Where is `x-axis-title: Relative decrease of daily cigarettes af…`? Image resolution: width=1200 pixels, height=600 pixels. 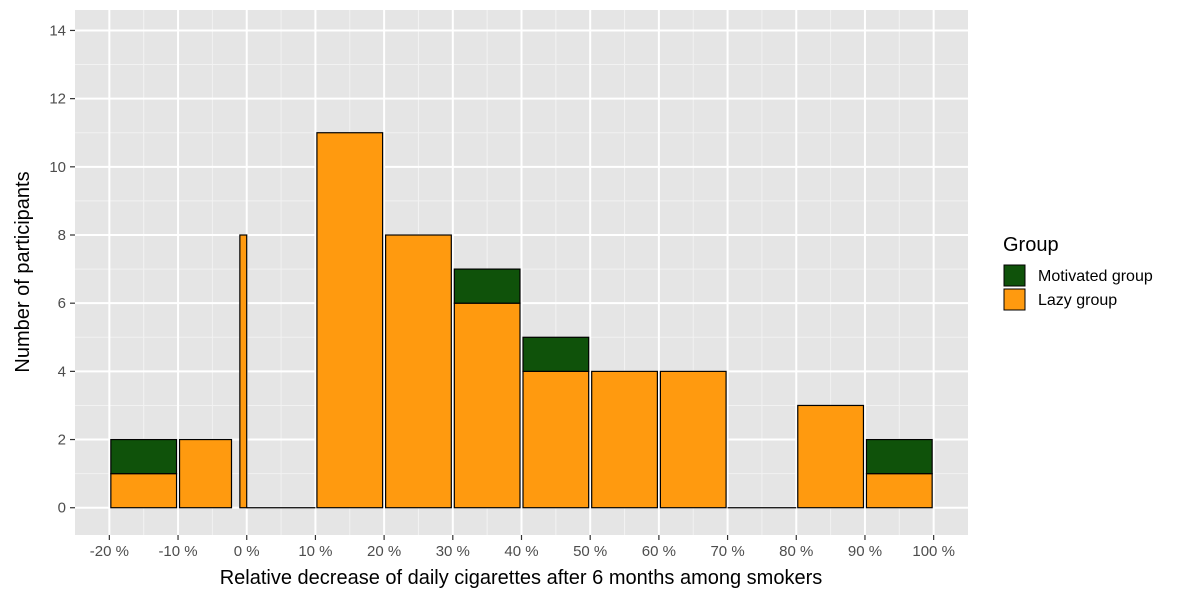 x-axis-title: Relative decrease of daily cigarettes af… is located at coordinates (521, 578).